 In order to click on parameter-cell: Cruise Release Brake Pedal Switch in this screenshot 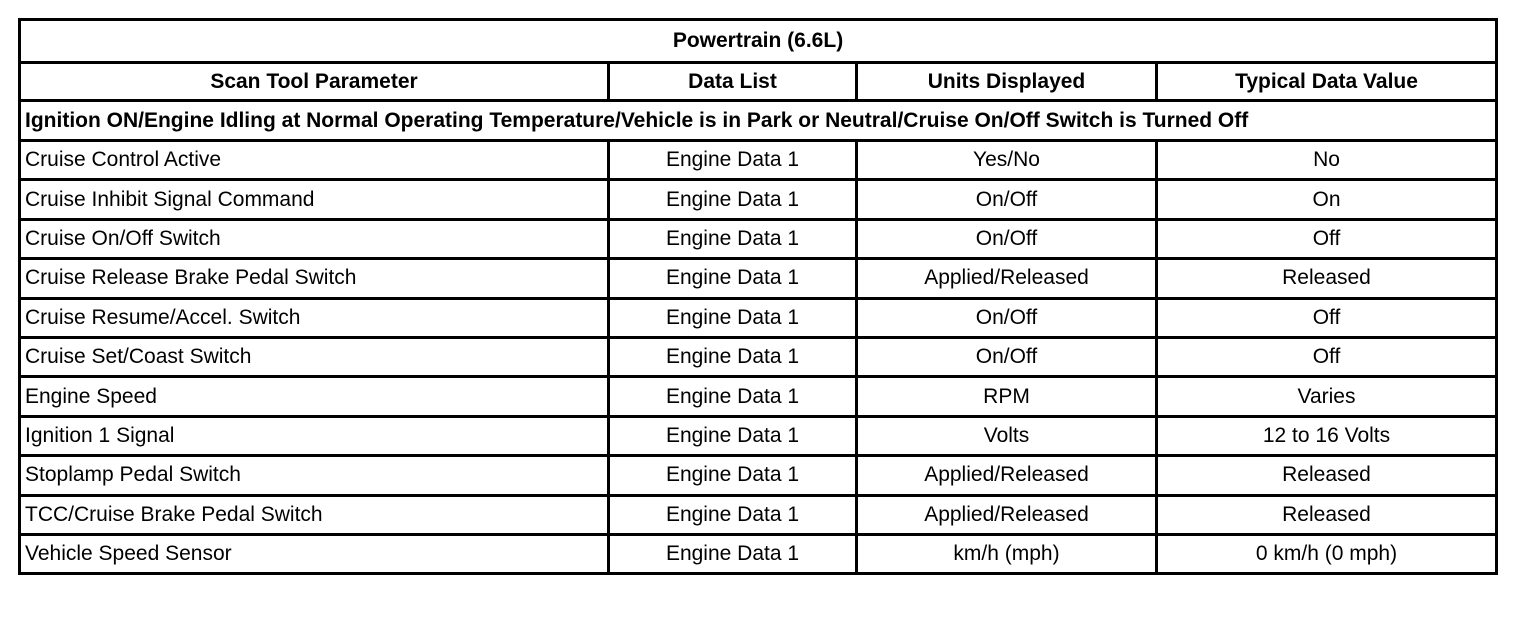, I will do `click(314, 278)`.